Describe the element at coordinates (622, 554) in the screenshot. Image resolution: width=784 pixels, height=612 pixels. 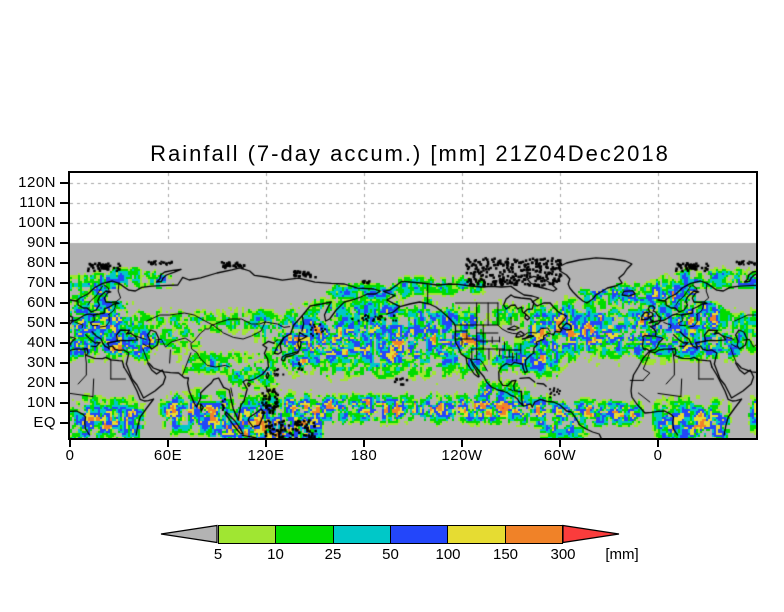
I see `legend-unit-label: [mm]` at that location.